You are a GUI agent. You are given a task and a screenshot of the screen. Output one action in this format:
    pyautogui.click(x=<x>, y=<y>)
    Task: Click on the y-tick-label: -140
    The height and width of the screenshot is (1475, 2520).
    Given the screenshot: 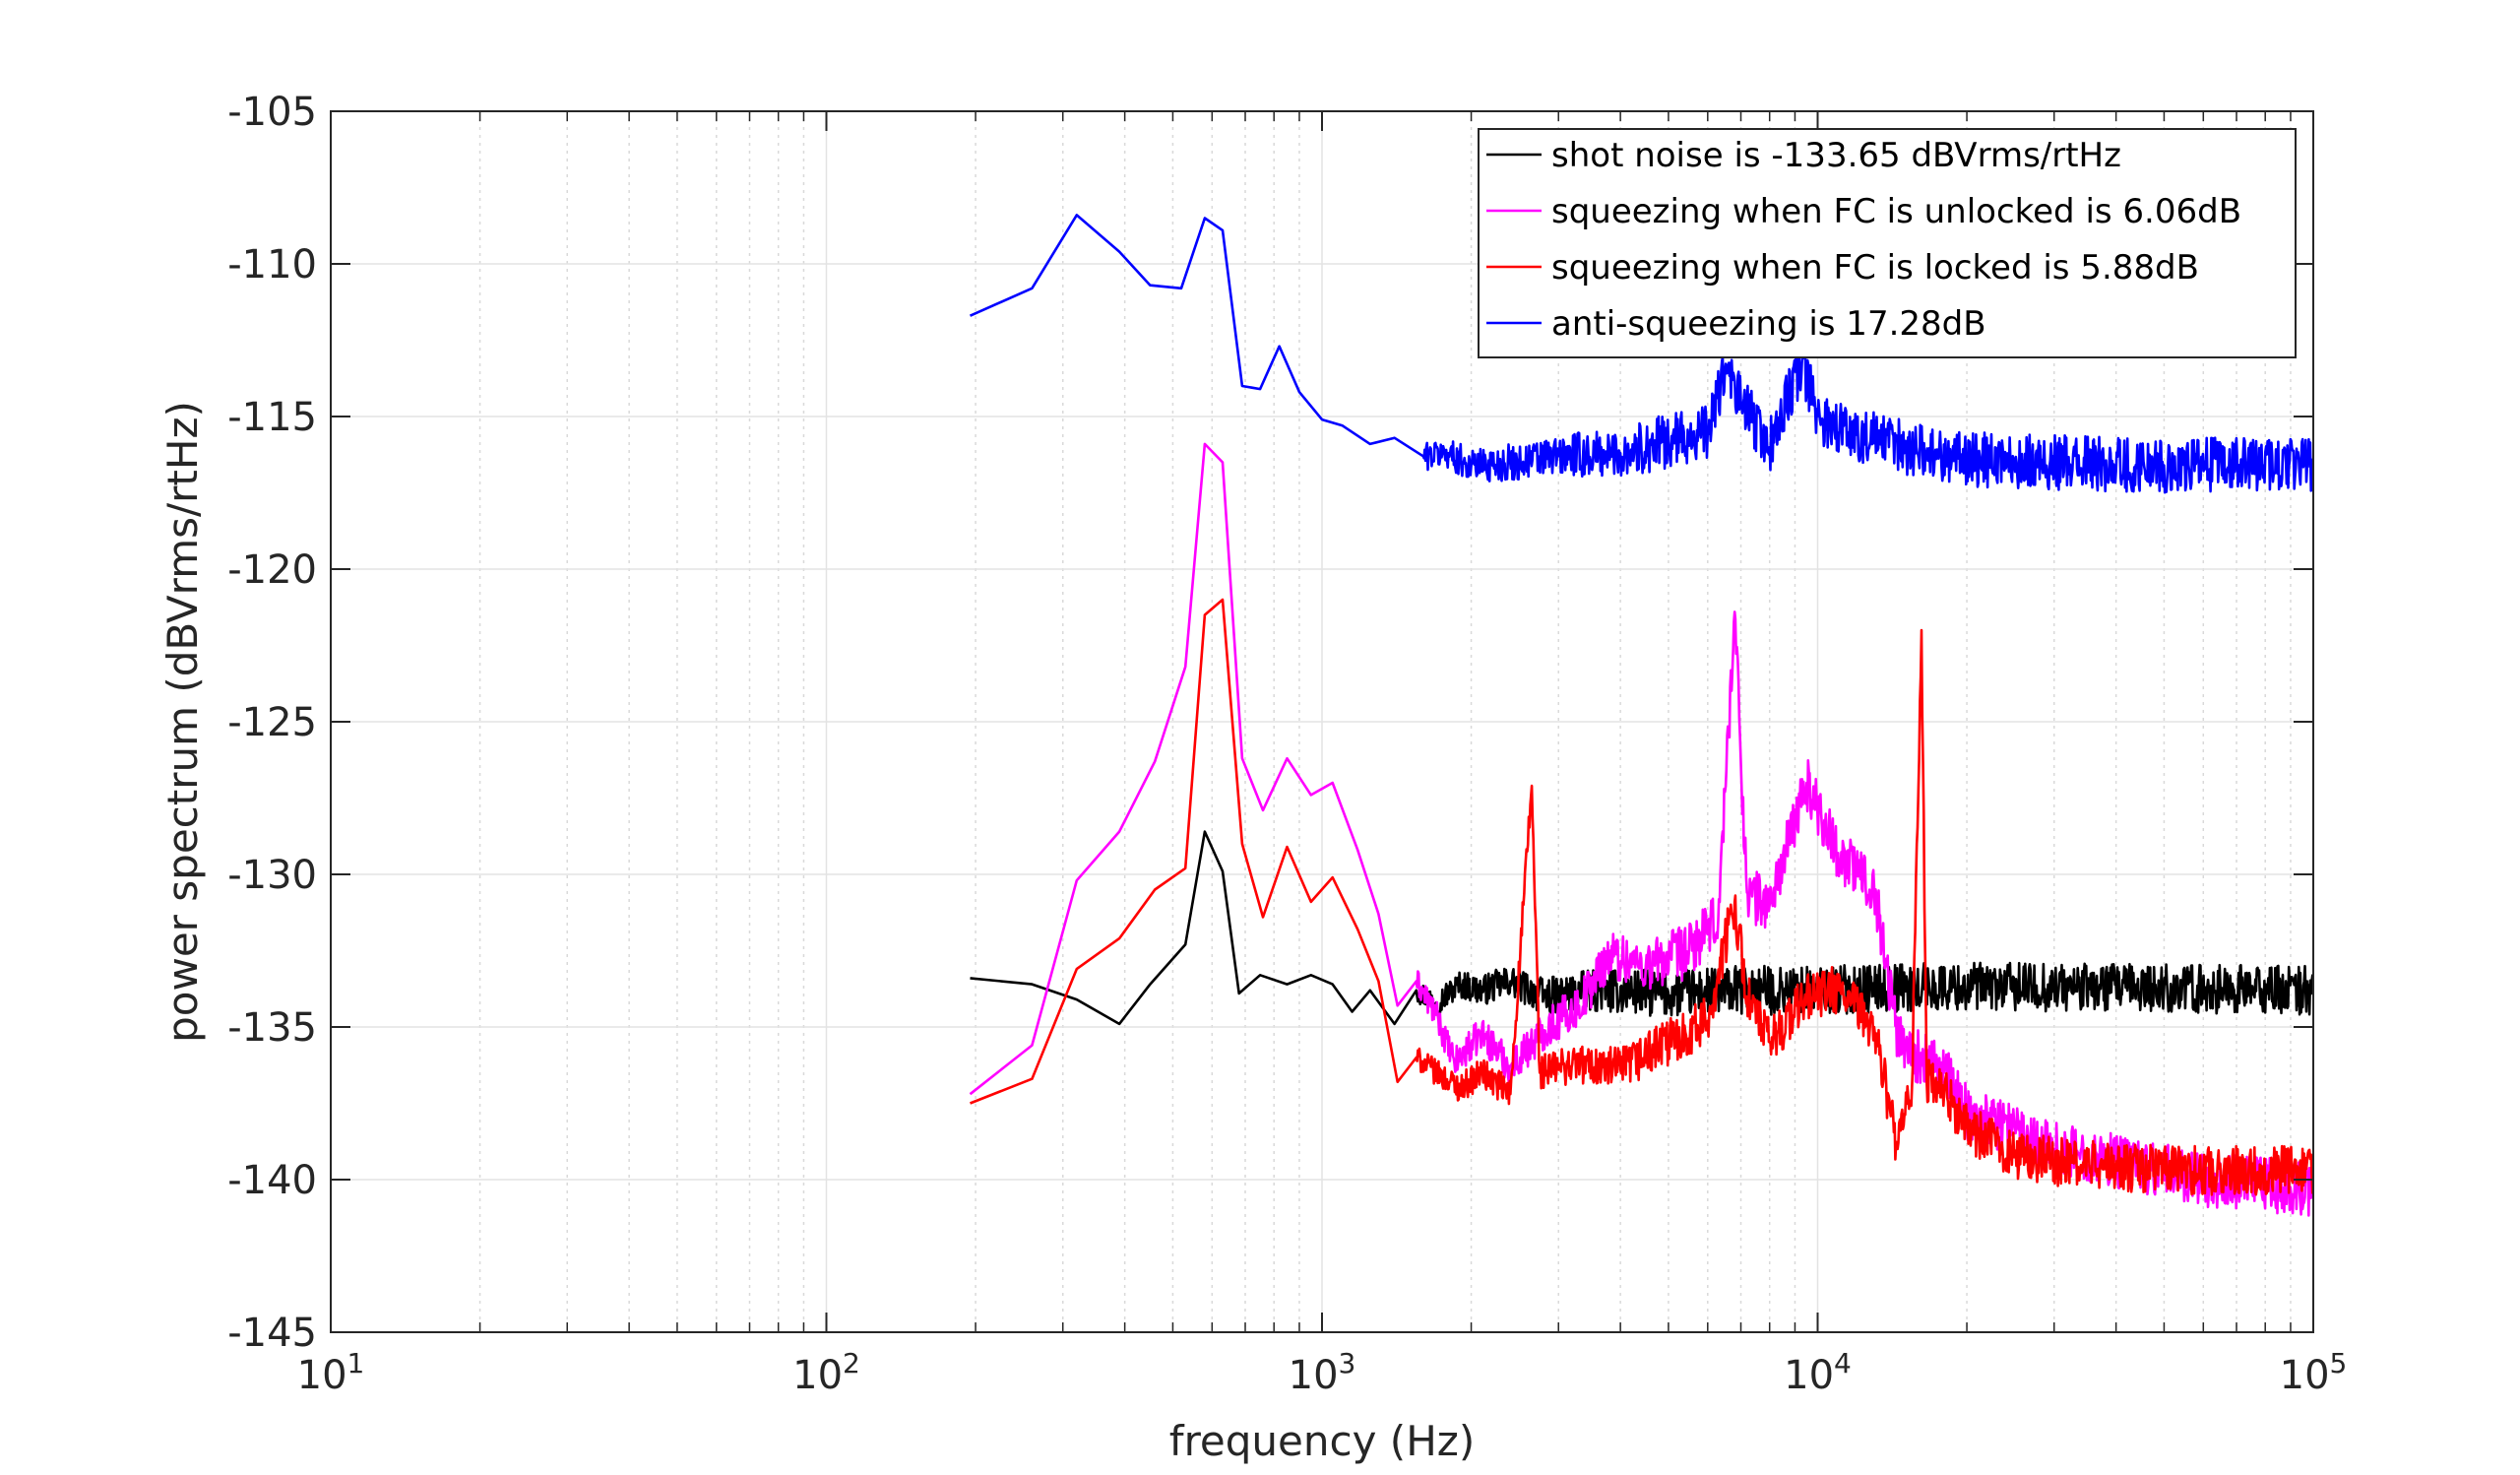 What is the action you would take?
    pyautogui.click(x=272, y=1180)
    